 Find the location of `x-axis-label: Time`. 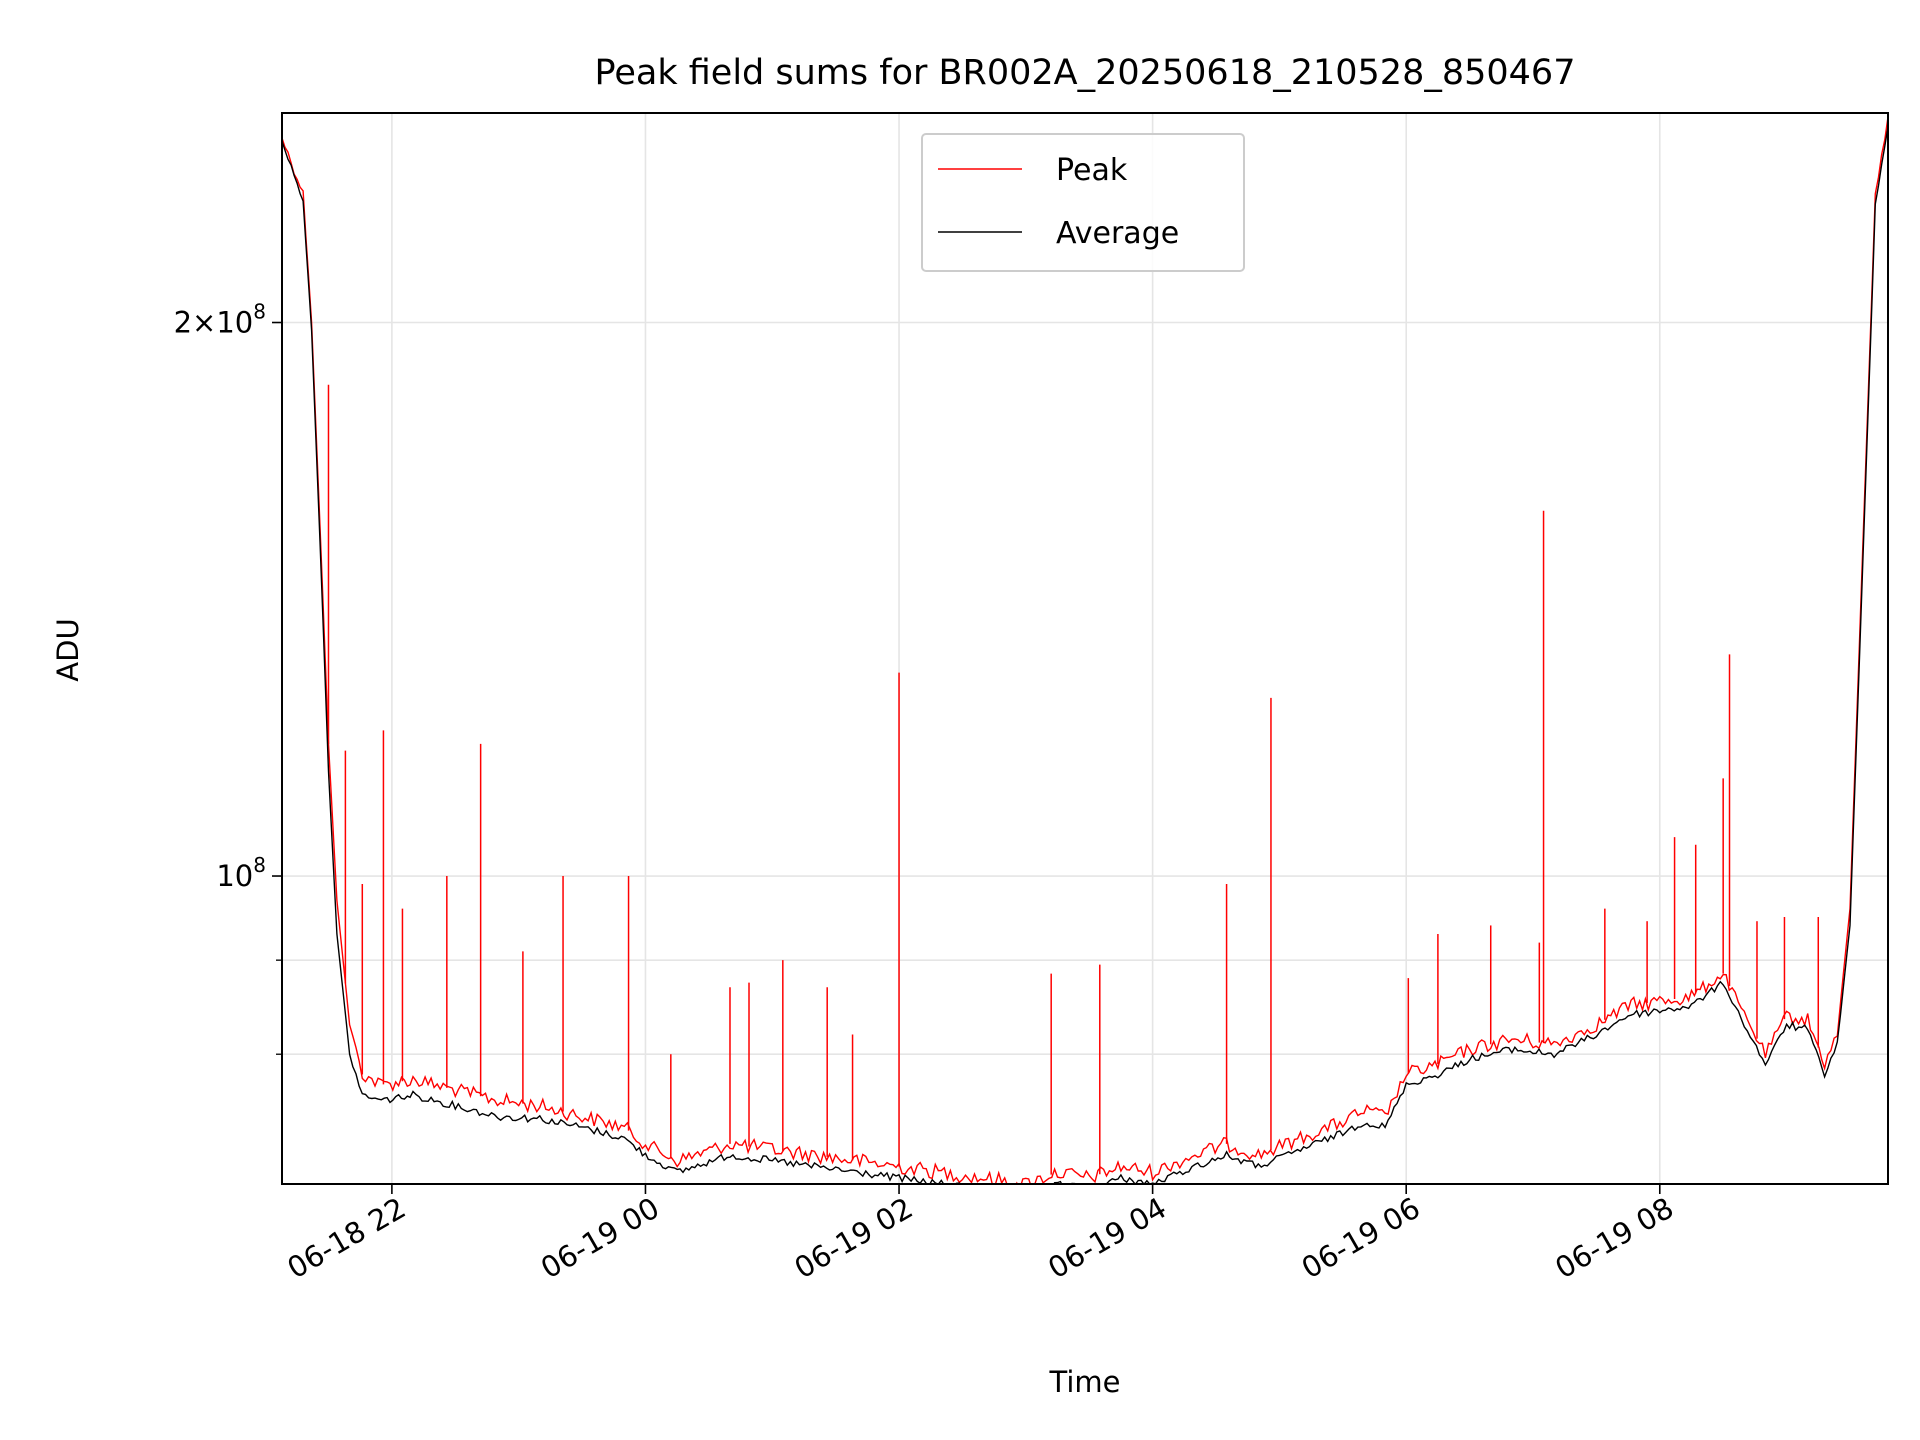

x-axis-label: Time is located at coordinates (1085, 1382).